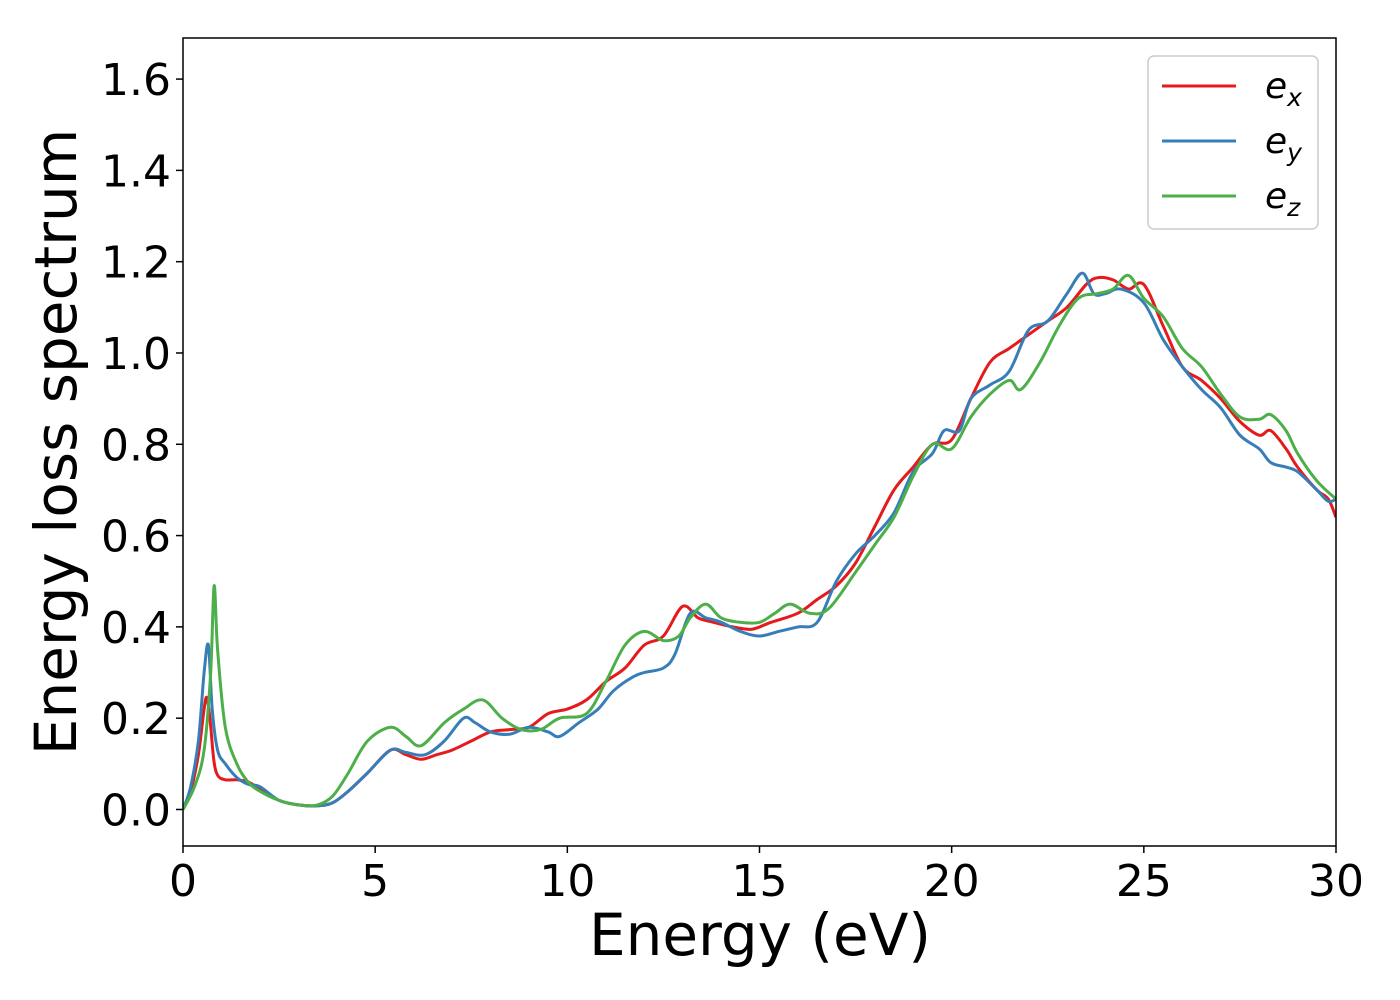 The height and width of the screenshot is (1000, 1400). I want to click on y-axis-title: Energy loss spectrum, so click(56, 442).